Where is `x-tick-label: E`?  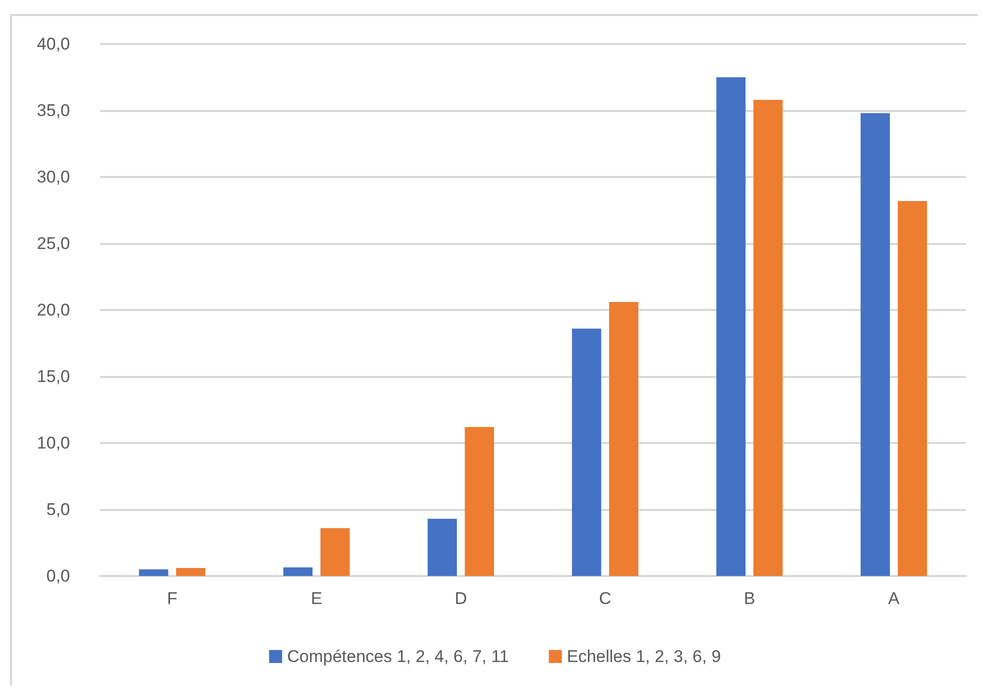 x-tick-label: E is located at coordinates (316, 598).